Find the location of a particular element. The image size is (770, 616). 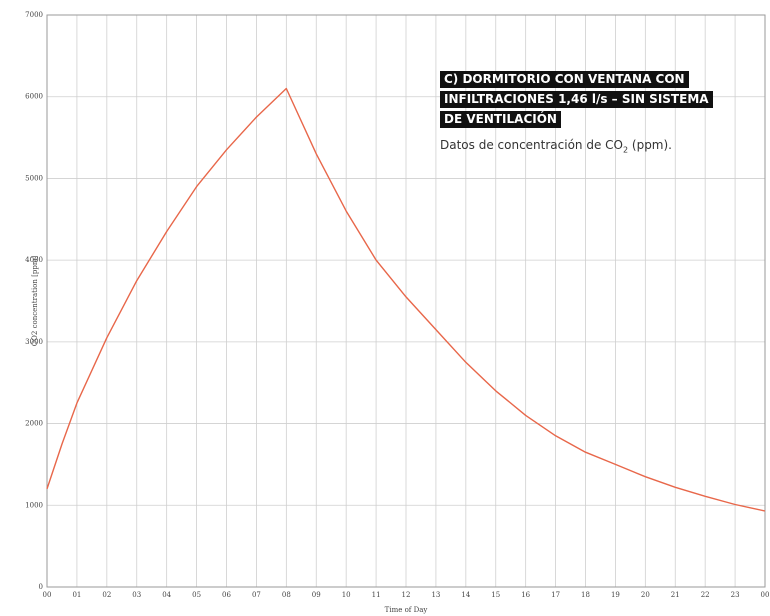

subtitle-unit: (ppm). is located at coordinates (650, 145).